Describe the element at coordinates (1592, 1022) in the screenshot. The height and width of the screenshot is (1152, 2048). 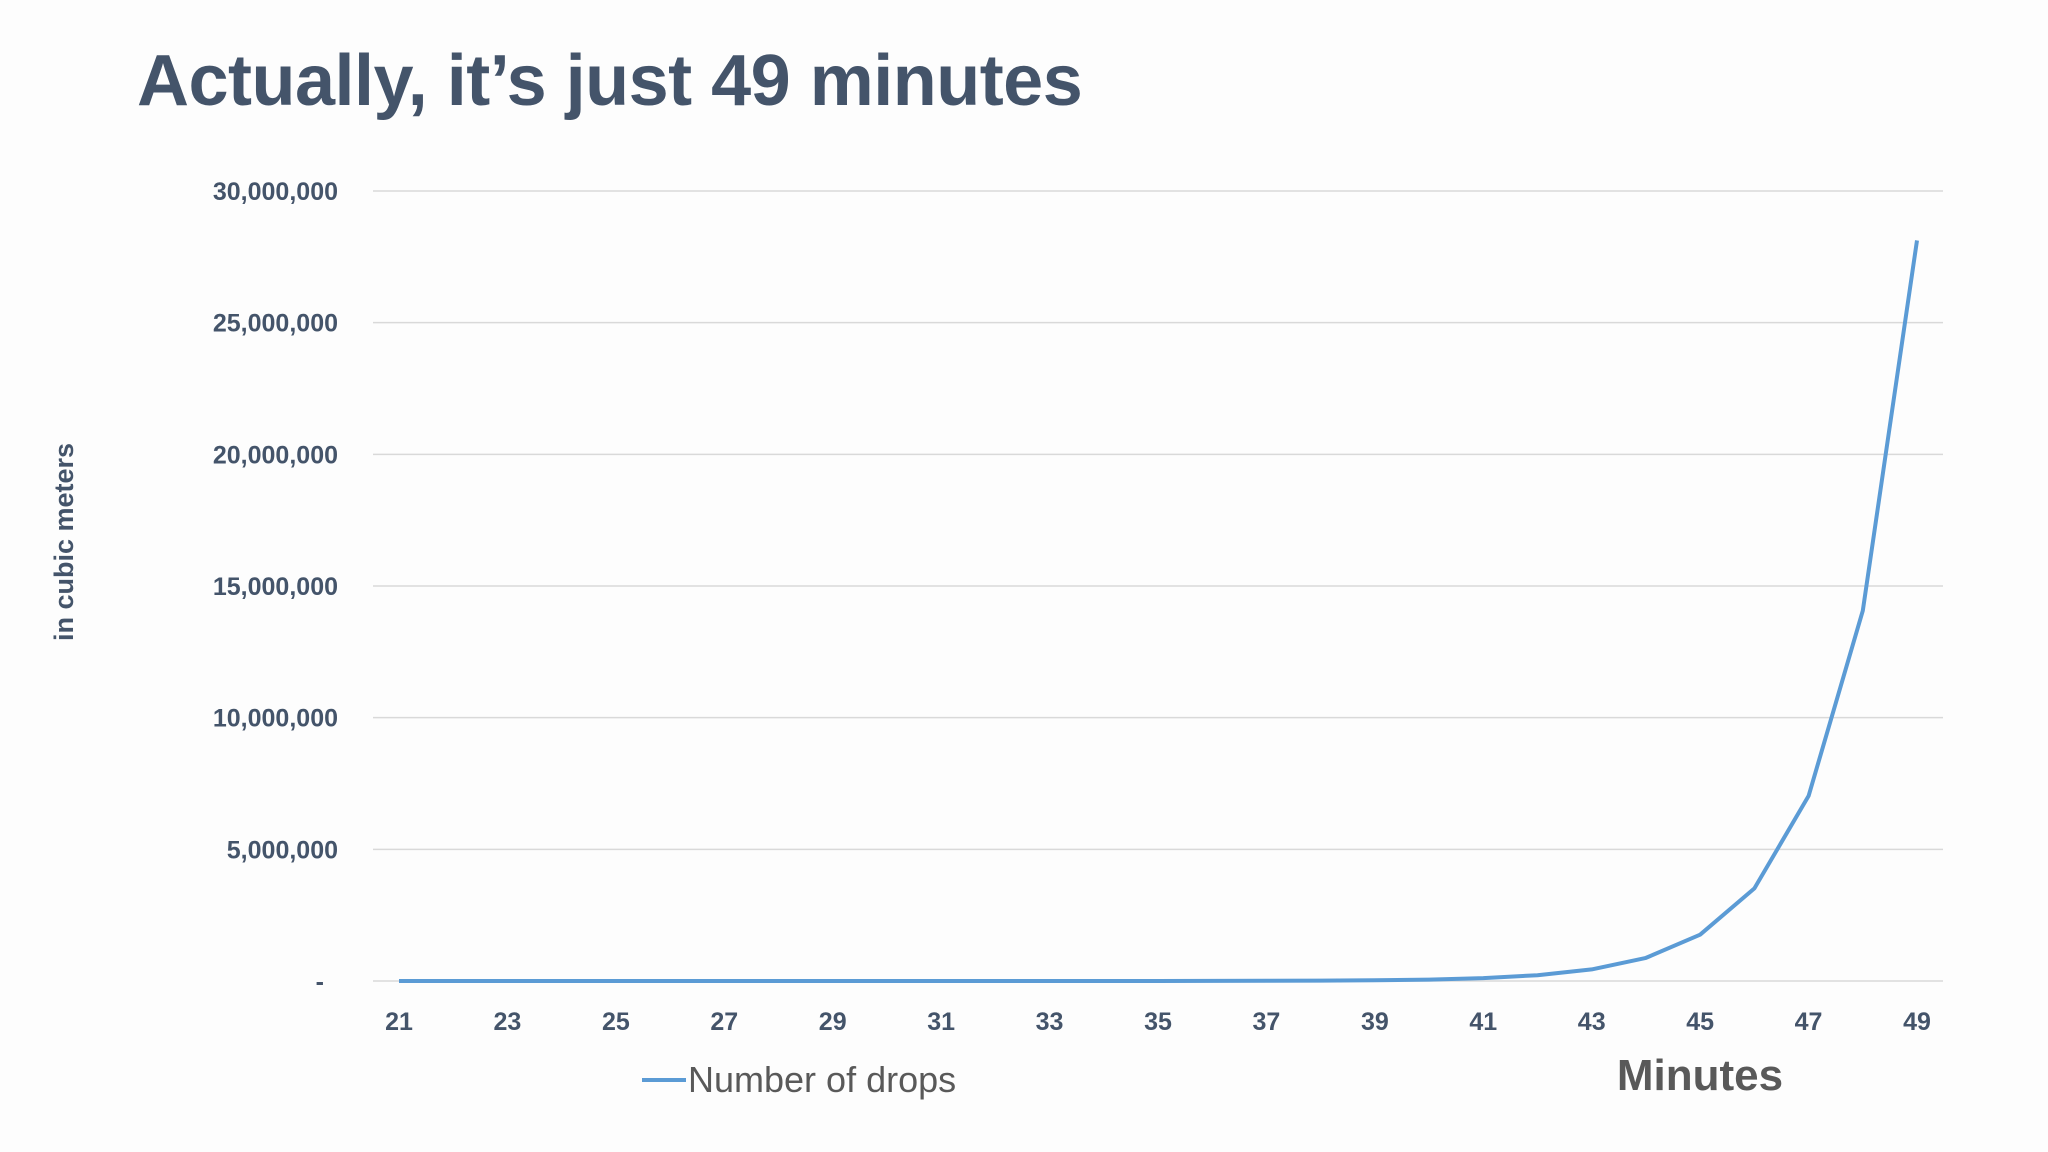
I see `x-tick-label: 43` at that location.